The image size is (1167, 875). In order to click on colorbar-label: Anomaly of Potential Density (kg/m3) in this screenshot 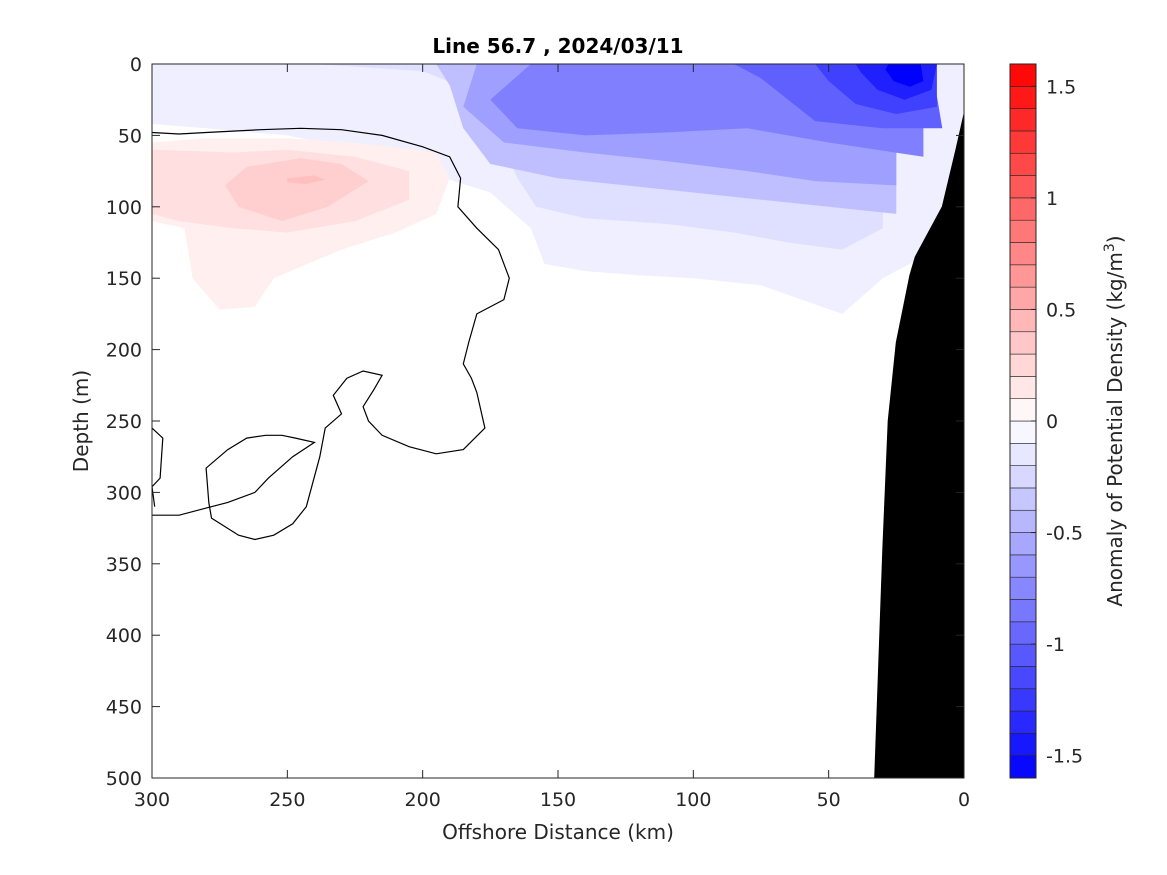, I will do `click(1114, 420)`.